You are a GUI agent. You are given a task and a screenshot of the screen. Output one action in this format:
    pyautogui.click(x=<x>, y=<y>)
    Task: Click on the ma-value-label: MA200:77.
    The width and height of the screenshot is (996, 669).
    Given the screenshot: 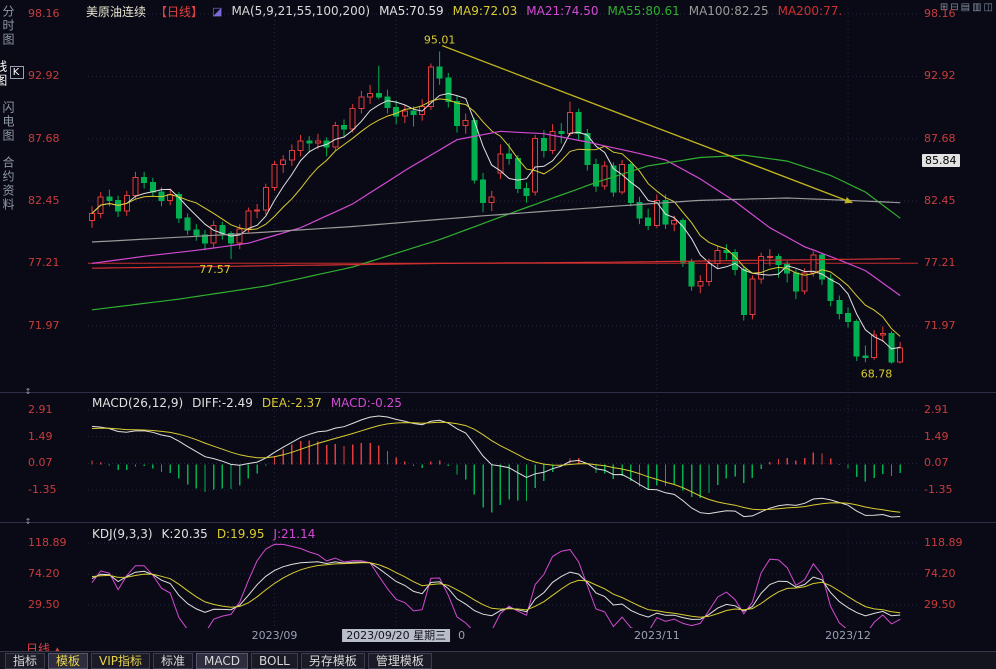 What is the action you would take?
    pyautogui.click(x=810, y=11)
    